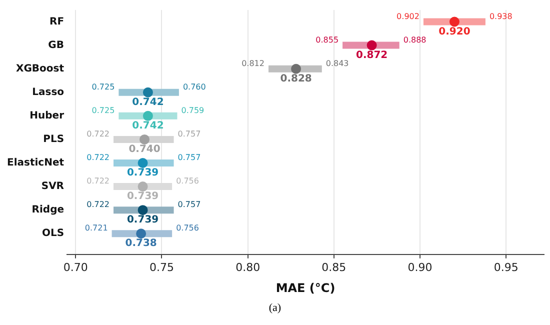  What do you see at coordinates (56, 45) in the screenshot?
I see `y-tick-label: GB` at bounding box center [56, 45].